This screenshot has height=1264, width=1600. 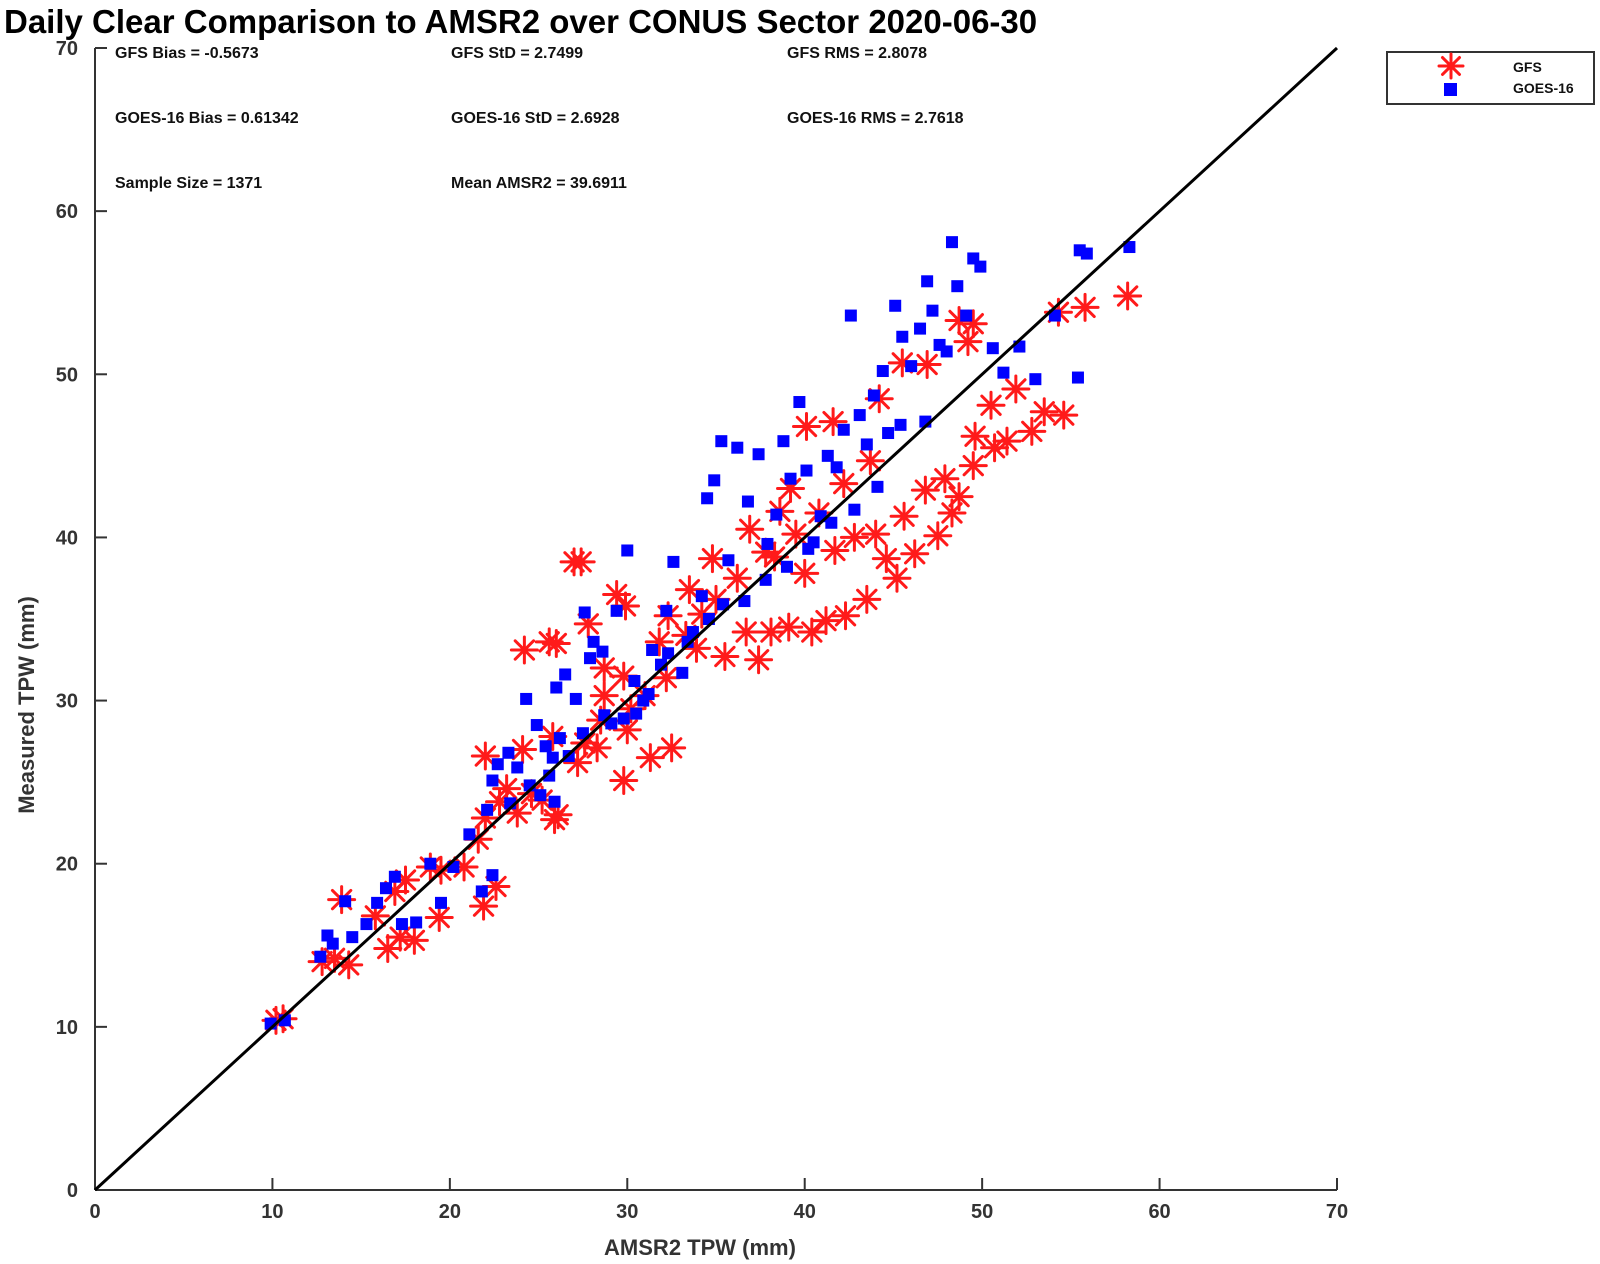 I want to click on legend-gfs-asterisk, so click(x=1451, y=66).